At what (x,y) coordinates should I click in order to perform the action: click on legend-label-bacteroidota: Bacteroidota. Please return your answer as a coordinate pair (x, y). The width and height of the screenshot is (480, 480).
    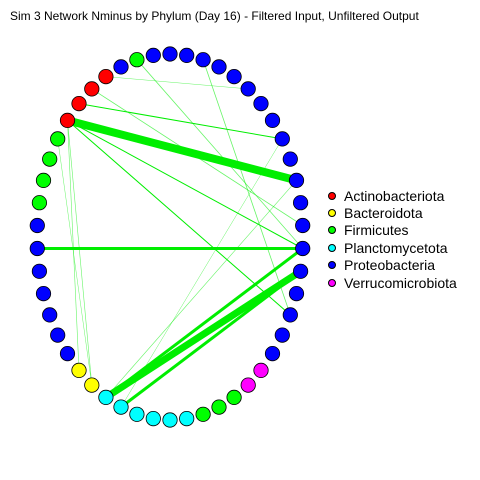
    Looking at the image, I should click on (383, 213).